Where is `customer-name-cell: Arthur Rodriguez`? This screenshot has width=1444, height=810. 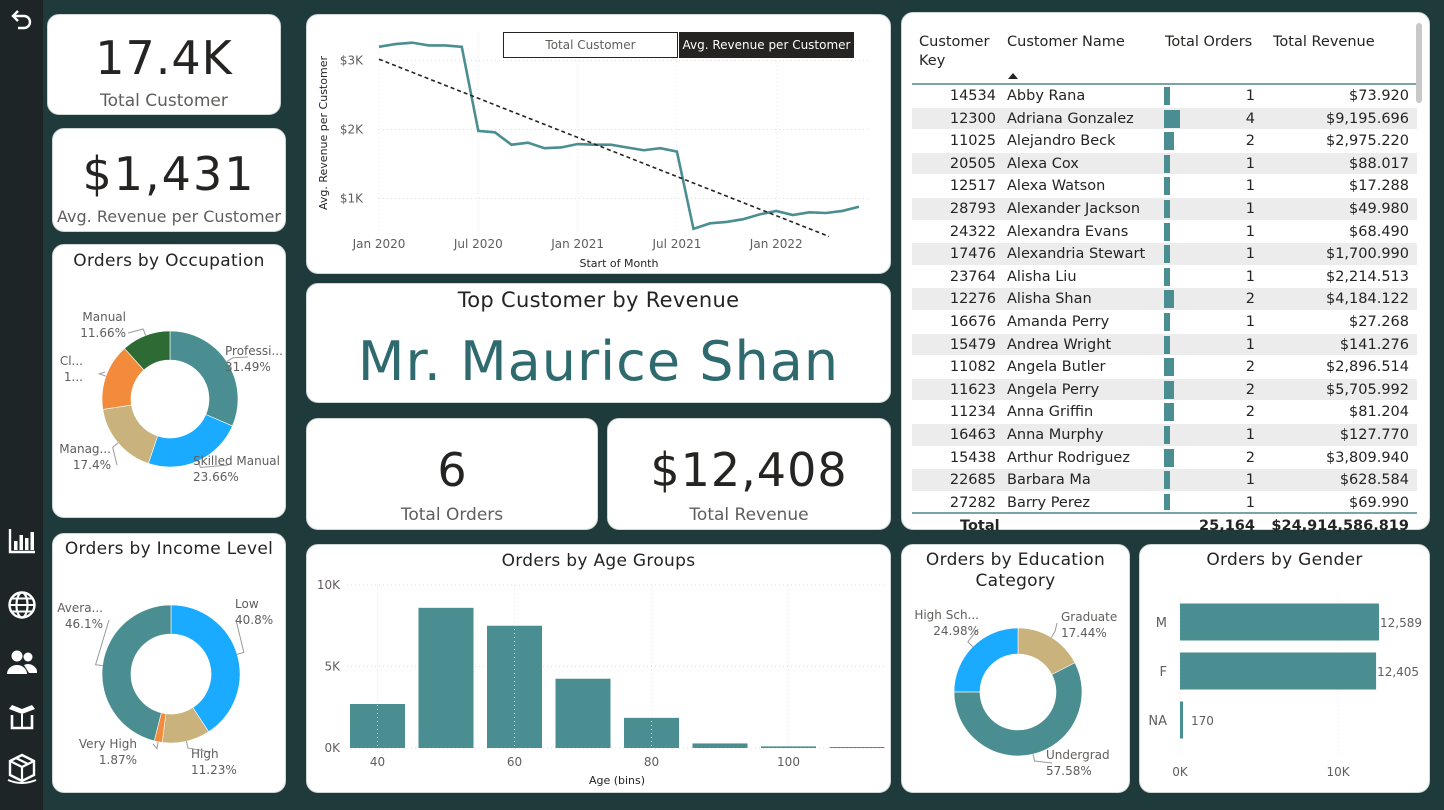
customer-name-cell: Arthur Rodriguez is located at coordinates (1068, 457).